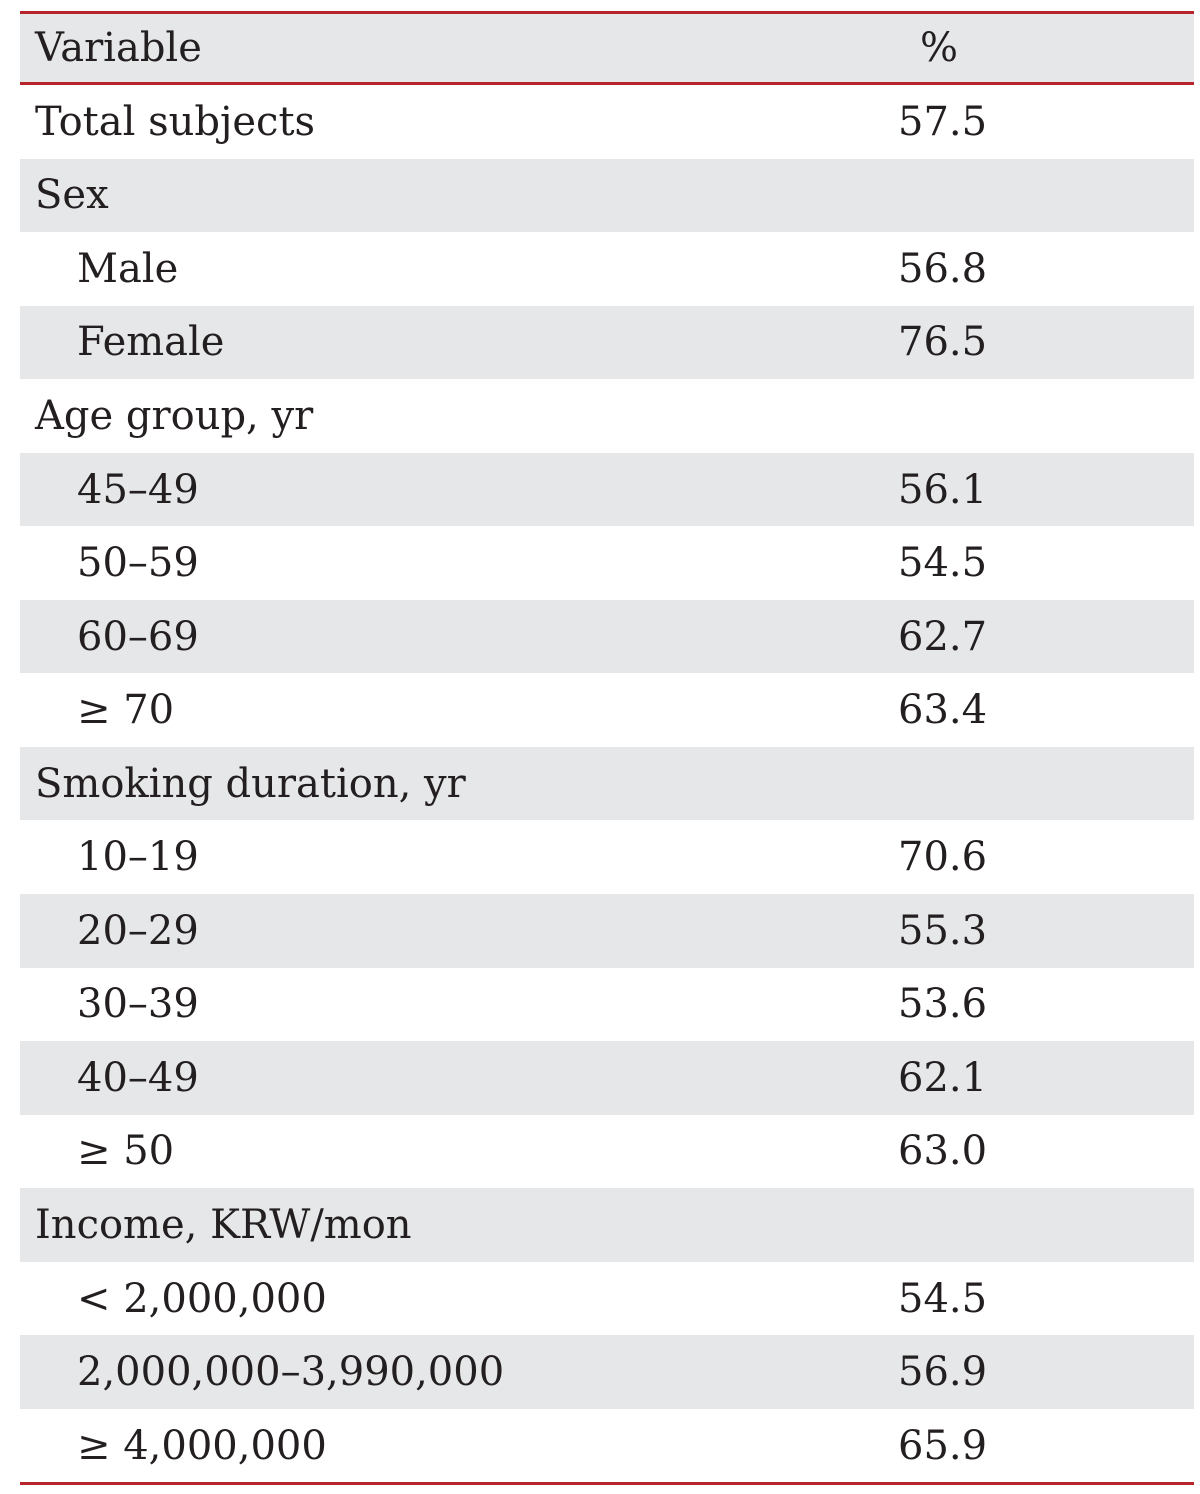 This screenshot has width=1200, height=1494. Describe the element at coordinates (943, 1004) in the screenshot. I see `row-percent: 53.6` at that location.